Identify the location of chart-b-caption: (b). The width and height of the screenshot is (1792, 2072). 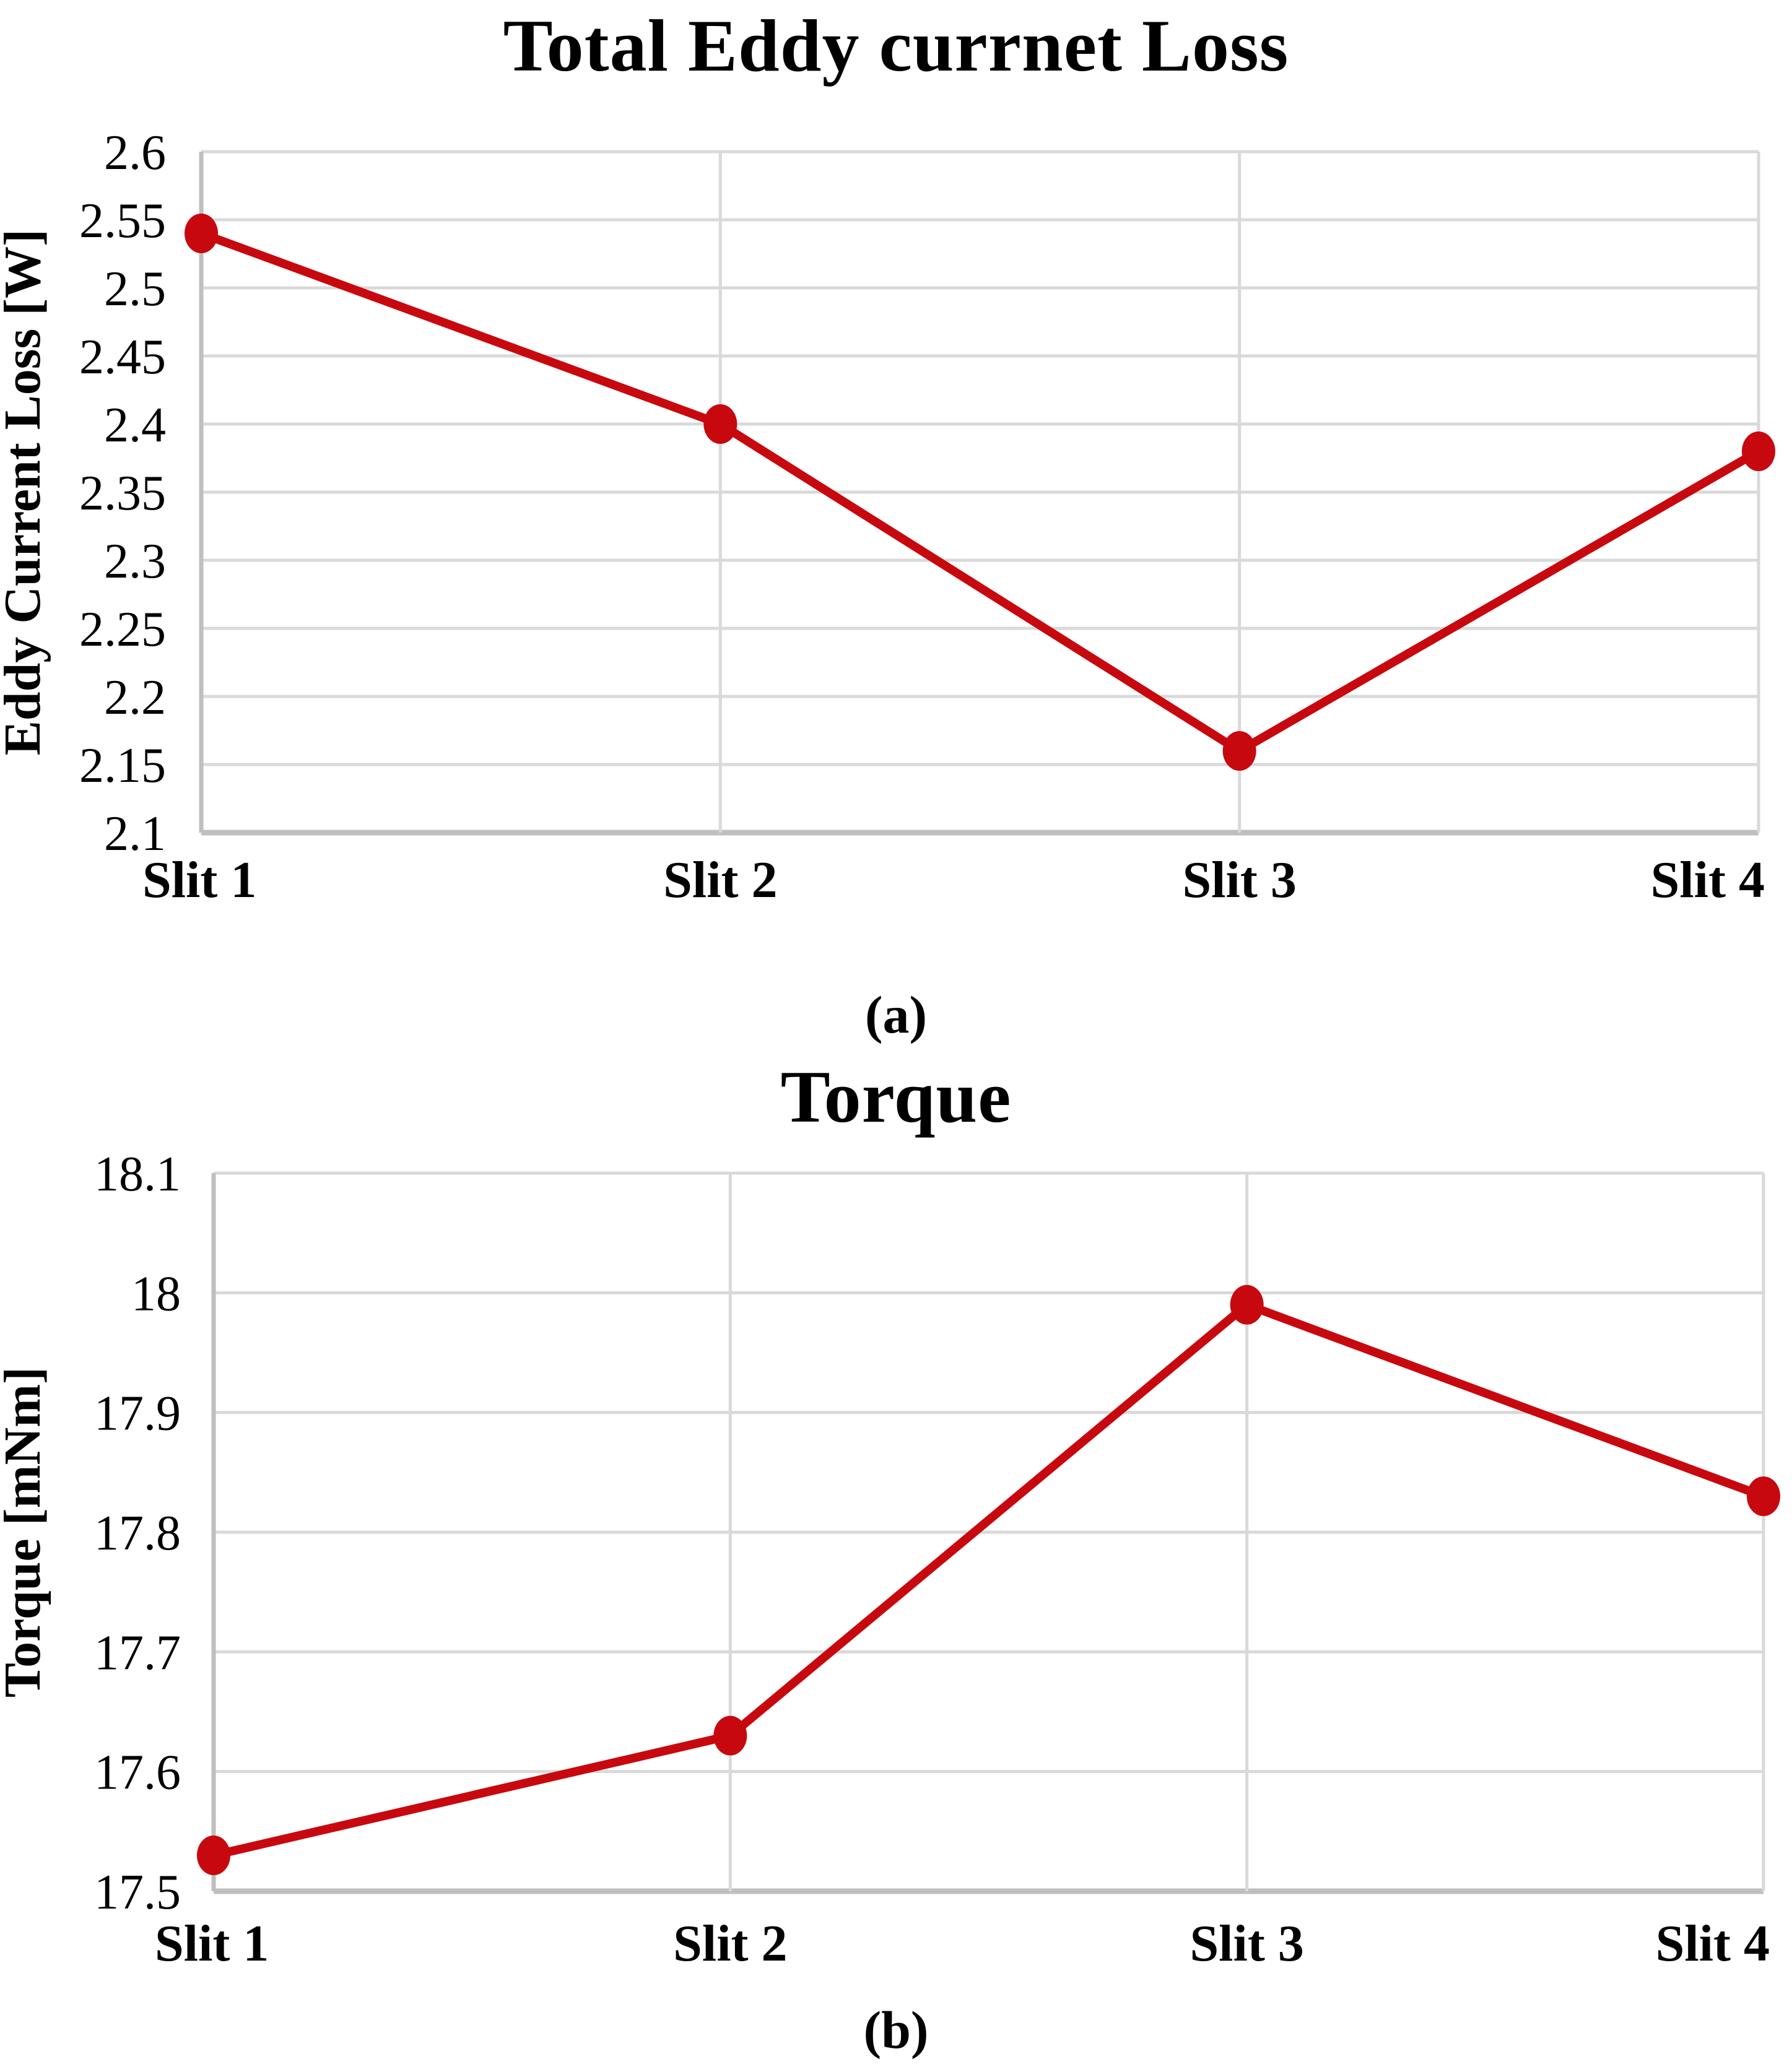
(896, 2030).